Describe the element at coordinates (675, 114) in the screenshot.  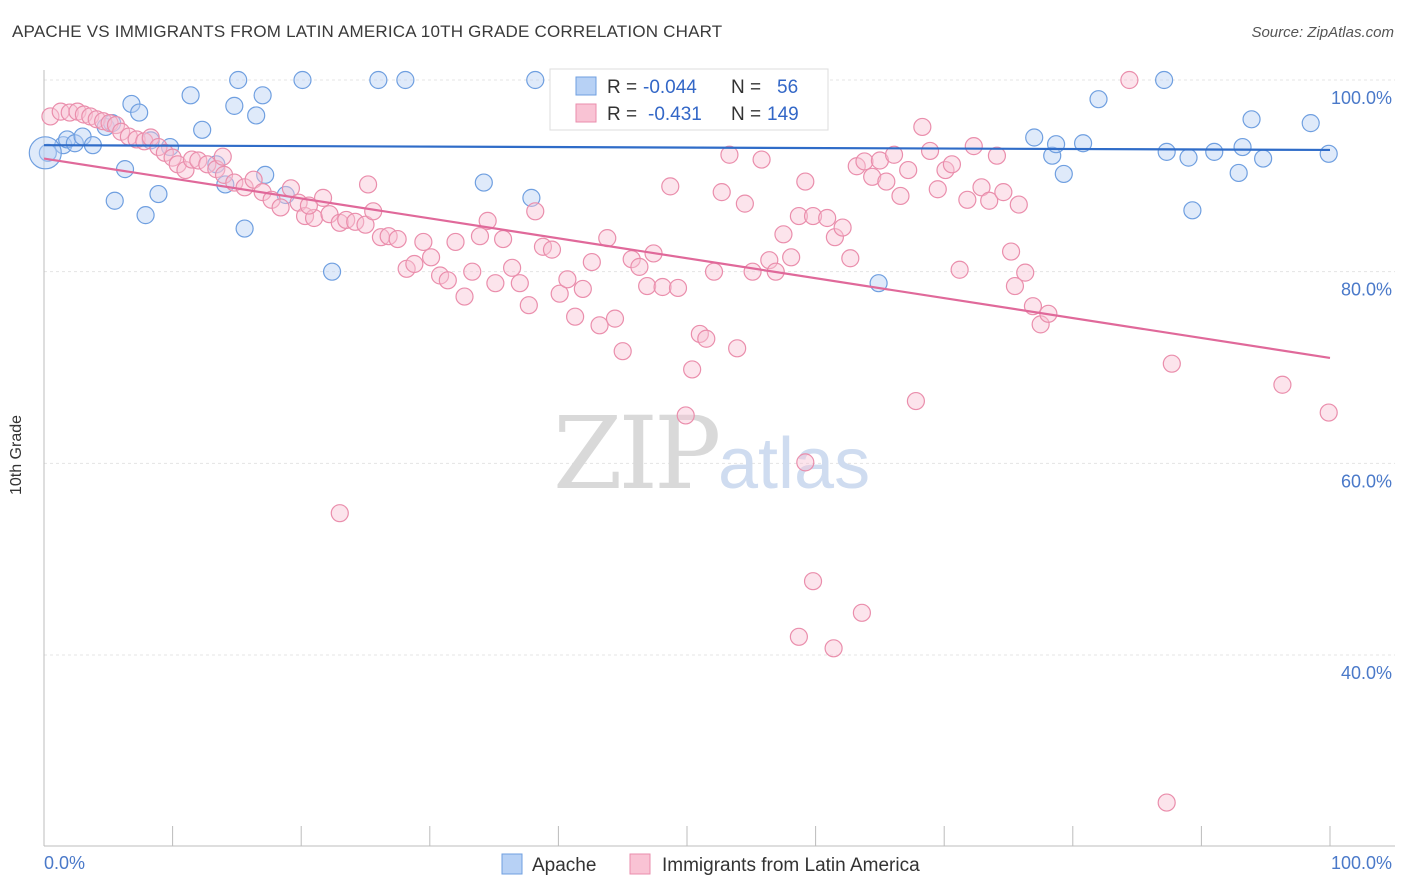
I see `stats-r-value-latin: -0.431` at that location.